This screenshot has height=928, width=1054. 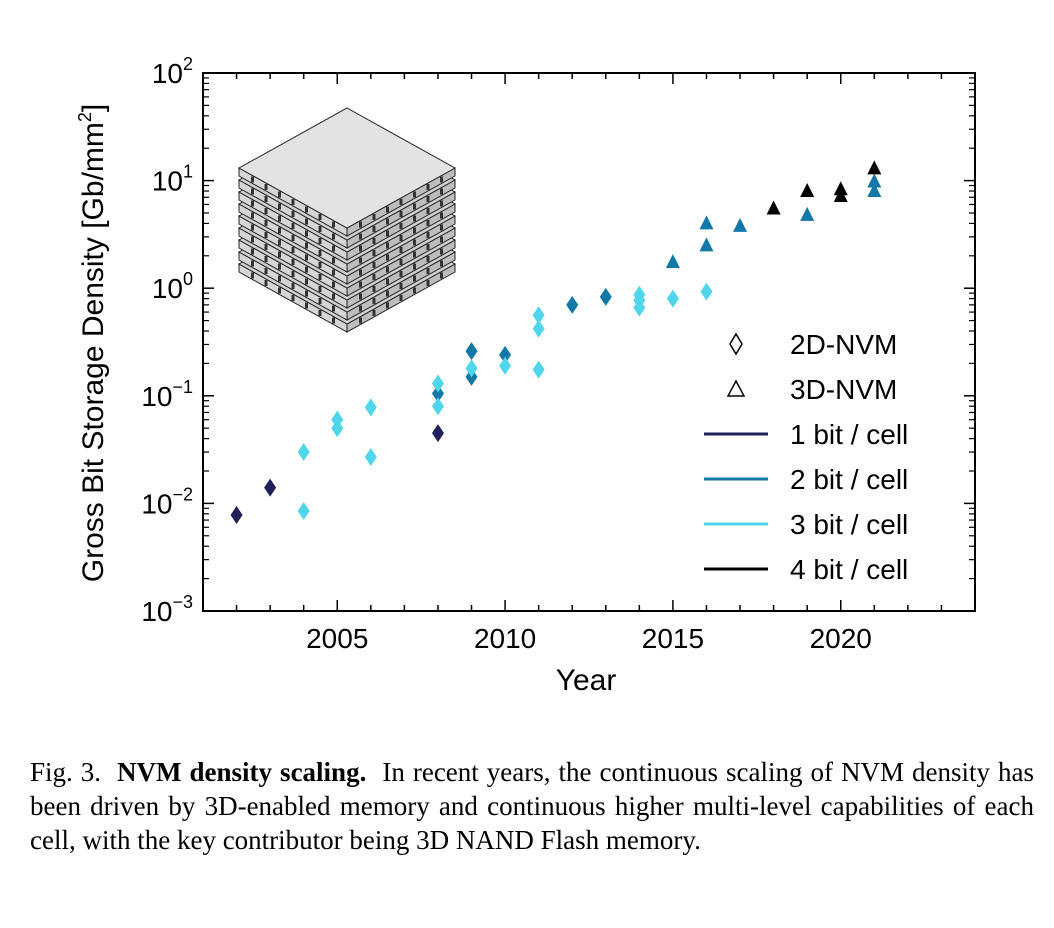 I want to click on x-axis-title: Year, so click(x=586, y=680).